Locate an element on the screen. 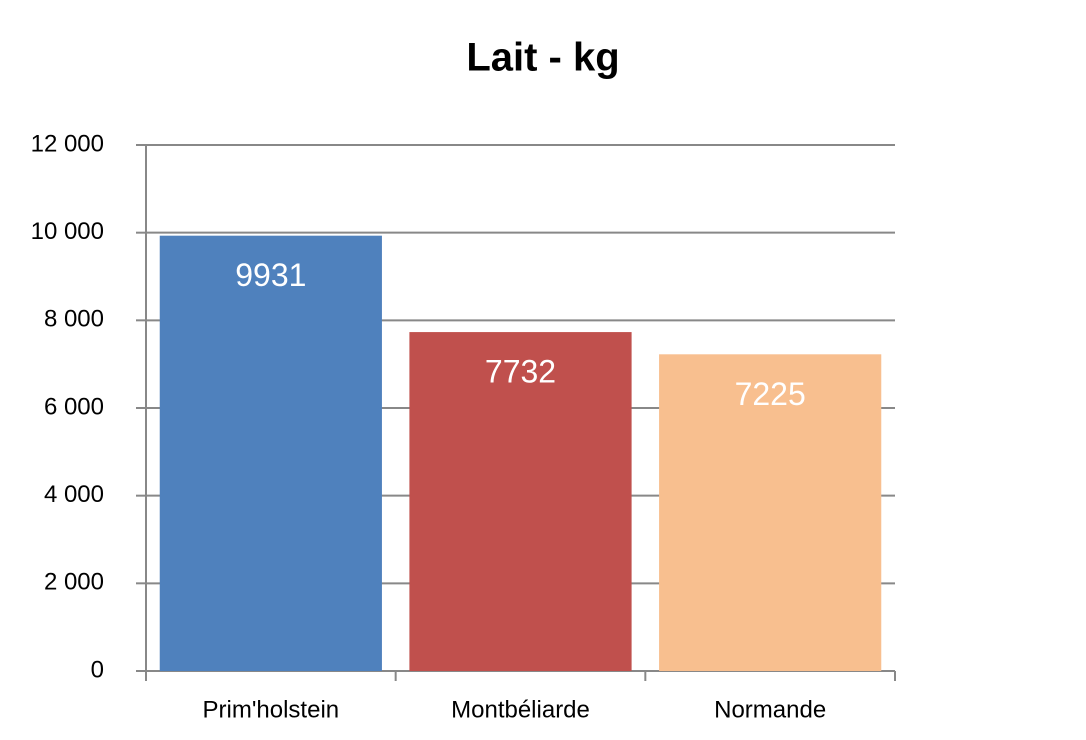 The image size is (1086, 740). y-tick-label: 4 000 is located at coordinates (74, 494).